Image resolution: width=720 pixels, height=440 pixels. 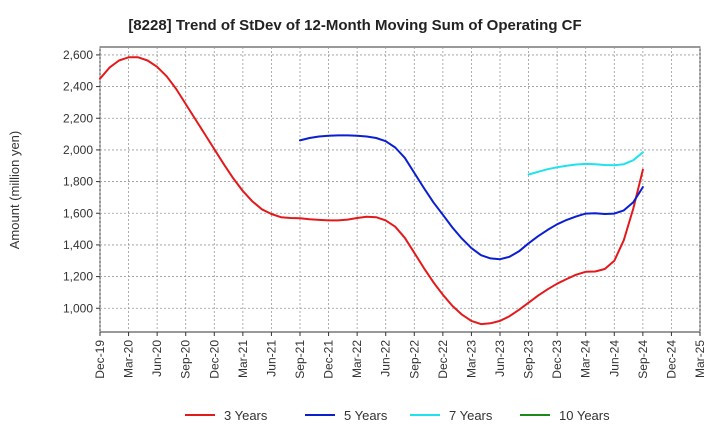 What do you see at coordinates (414, 359) in the screenshot?
I see `x-tick-label: Sep-22` at bounding box center [414, 359].